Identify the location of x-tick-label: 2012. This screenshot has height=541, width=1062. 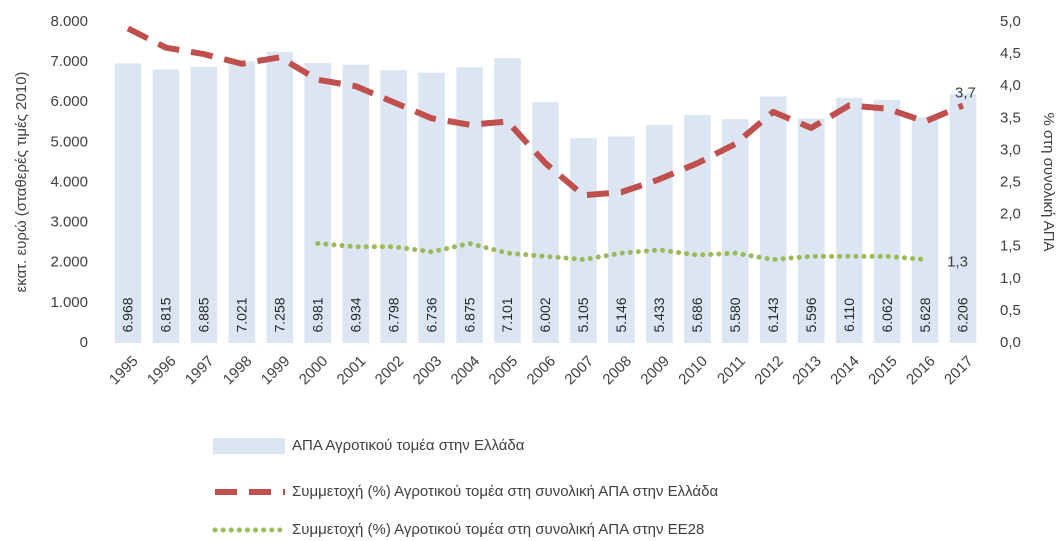
(769, 371).